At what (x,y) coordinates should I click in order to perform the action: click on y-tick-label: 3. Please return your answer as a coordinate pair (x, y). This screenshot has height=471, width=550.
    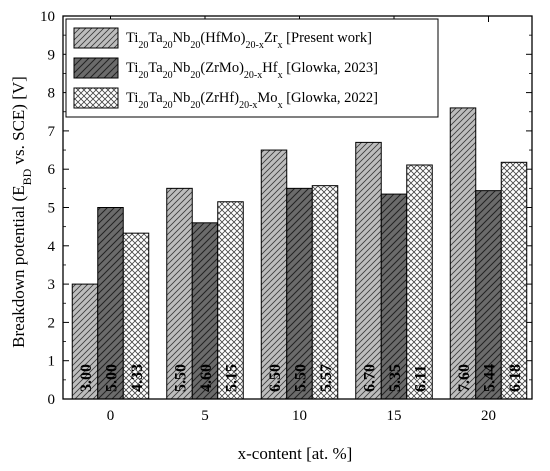
    Looking at the image, I should click on (52, 285).